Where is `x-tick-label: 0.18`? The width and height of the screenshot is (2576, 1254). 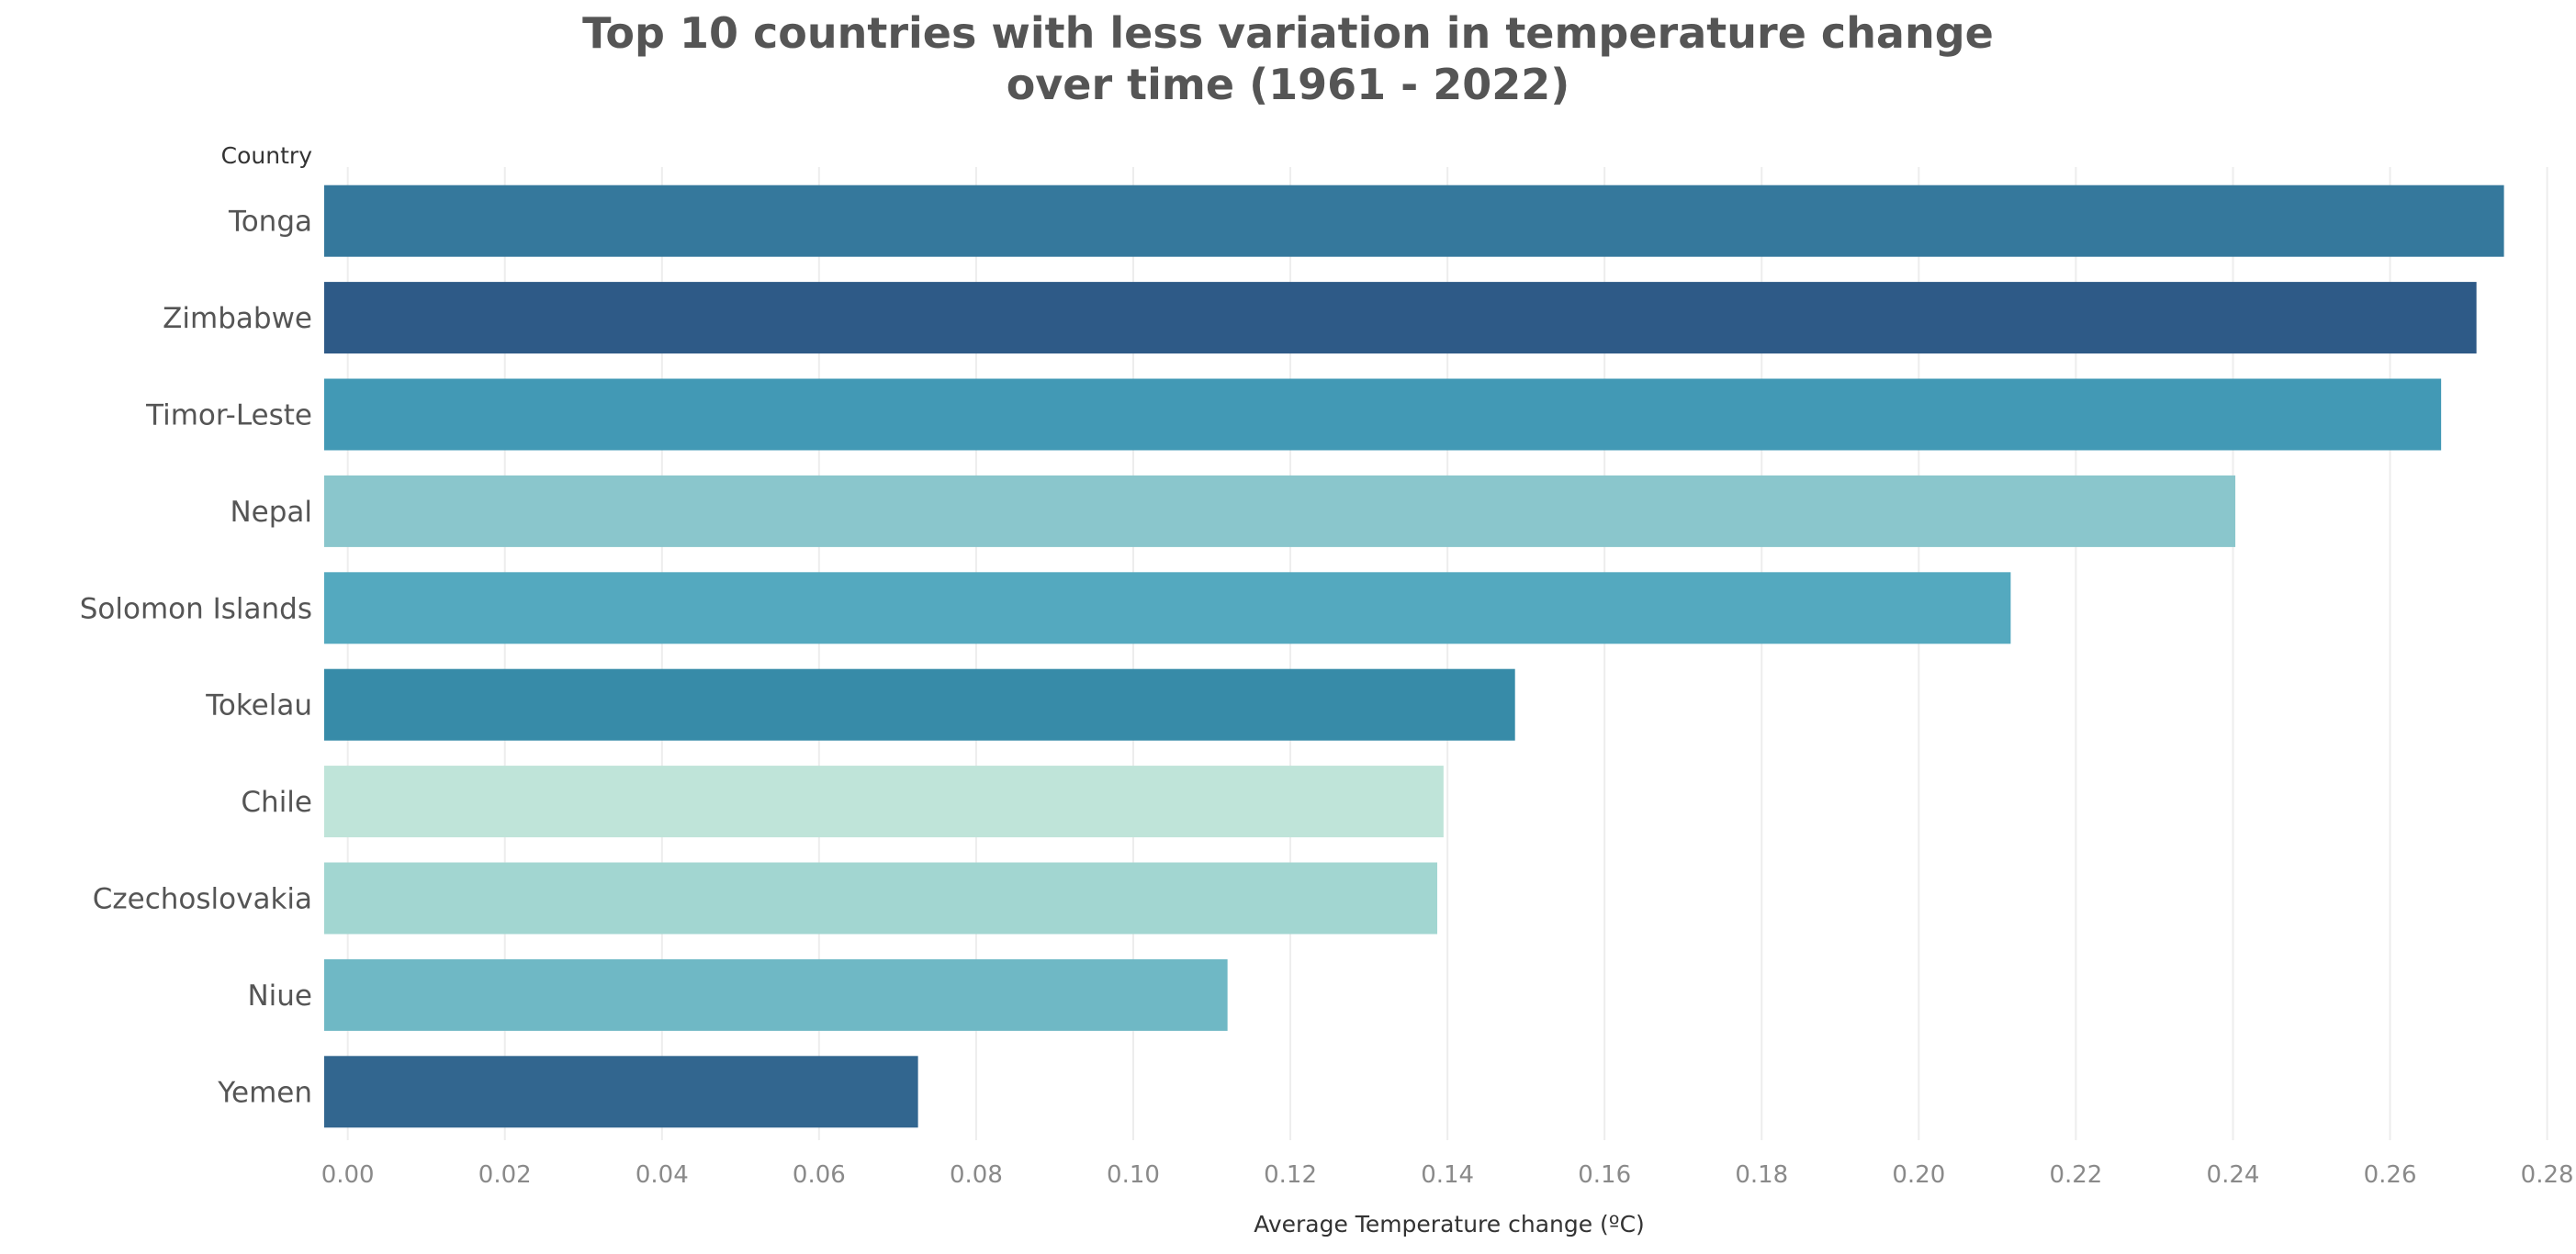
x-tick-label: 0.18 is located at coordinates (1761, 1175).